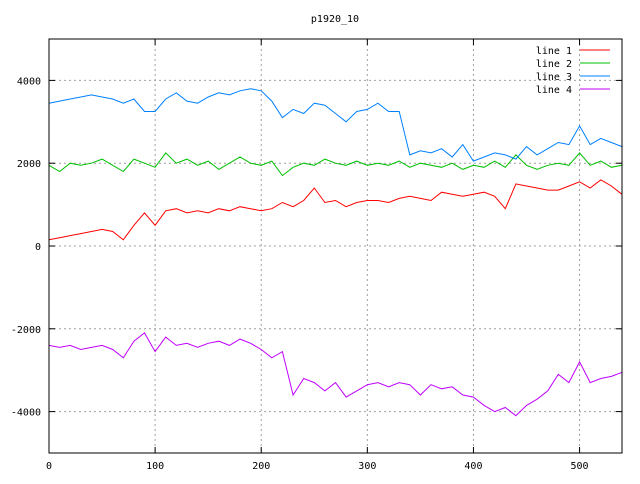  I want to click on x-tick-label: 100, so click(155, 466).